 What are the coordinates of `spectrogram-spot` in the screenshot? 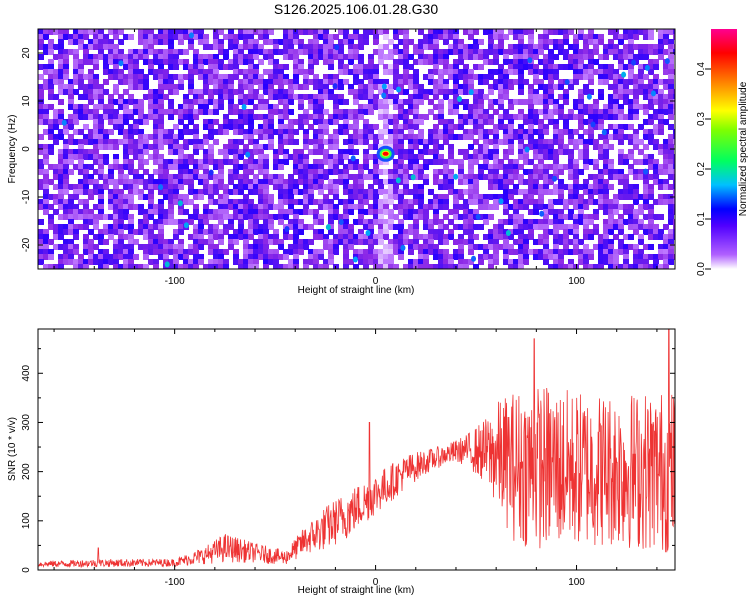 It's located at (456, 176).